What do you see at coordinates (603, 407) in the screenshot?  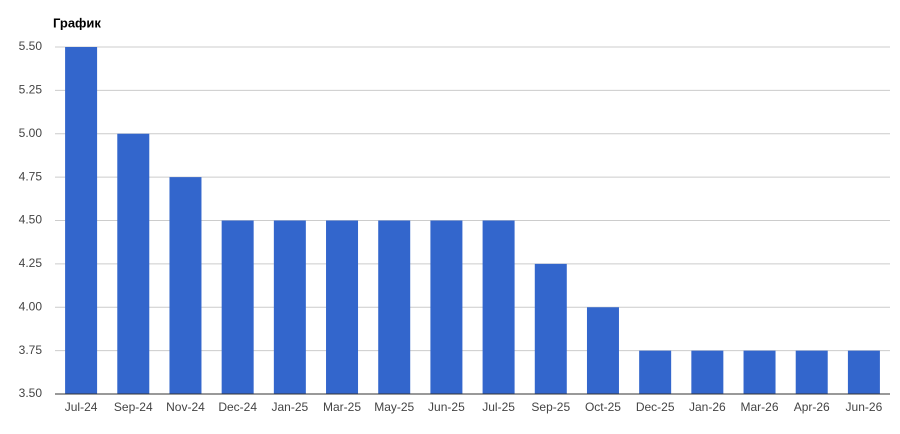 I see `x-tick-label: Oct-25` at bounding box center [603, 407].